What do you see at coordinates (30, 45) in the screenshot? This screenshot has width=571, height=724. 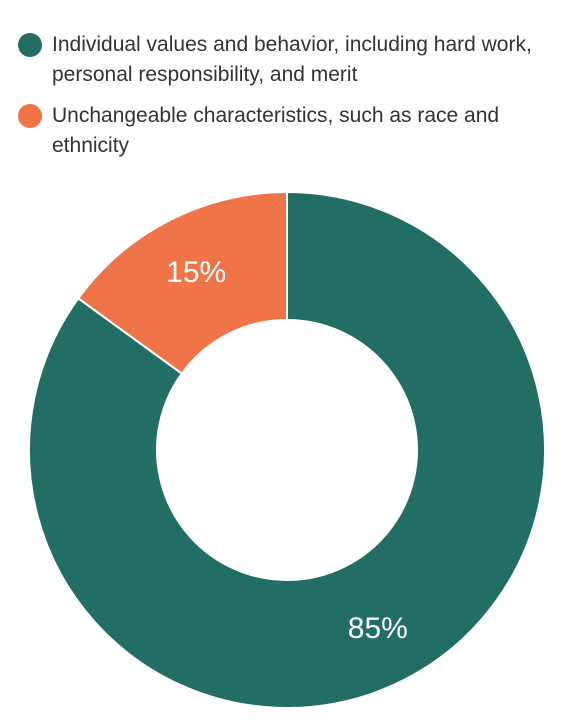 I see `legend-swatch-individual-values` at bounding box center [30, 45].